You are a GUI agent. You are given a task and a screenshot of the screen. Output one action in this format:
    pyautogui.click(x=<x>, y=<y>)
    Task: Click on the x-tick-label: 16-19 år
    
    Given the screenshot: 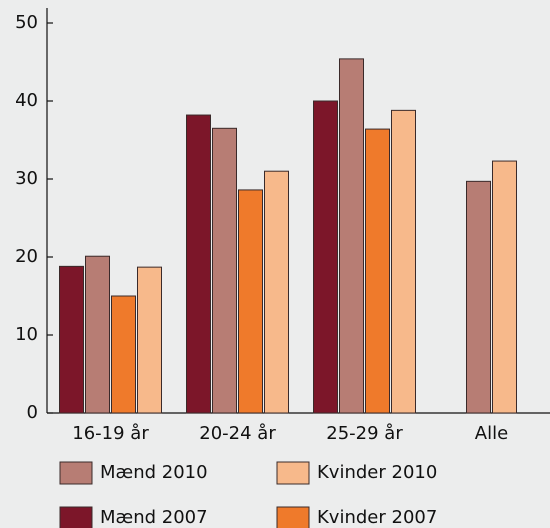 What is the action you would take?
    pyautogui.click(x=110, y=433)
    